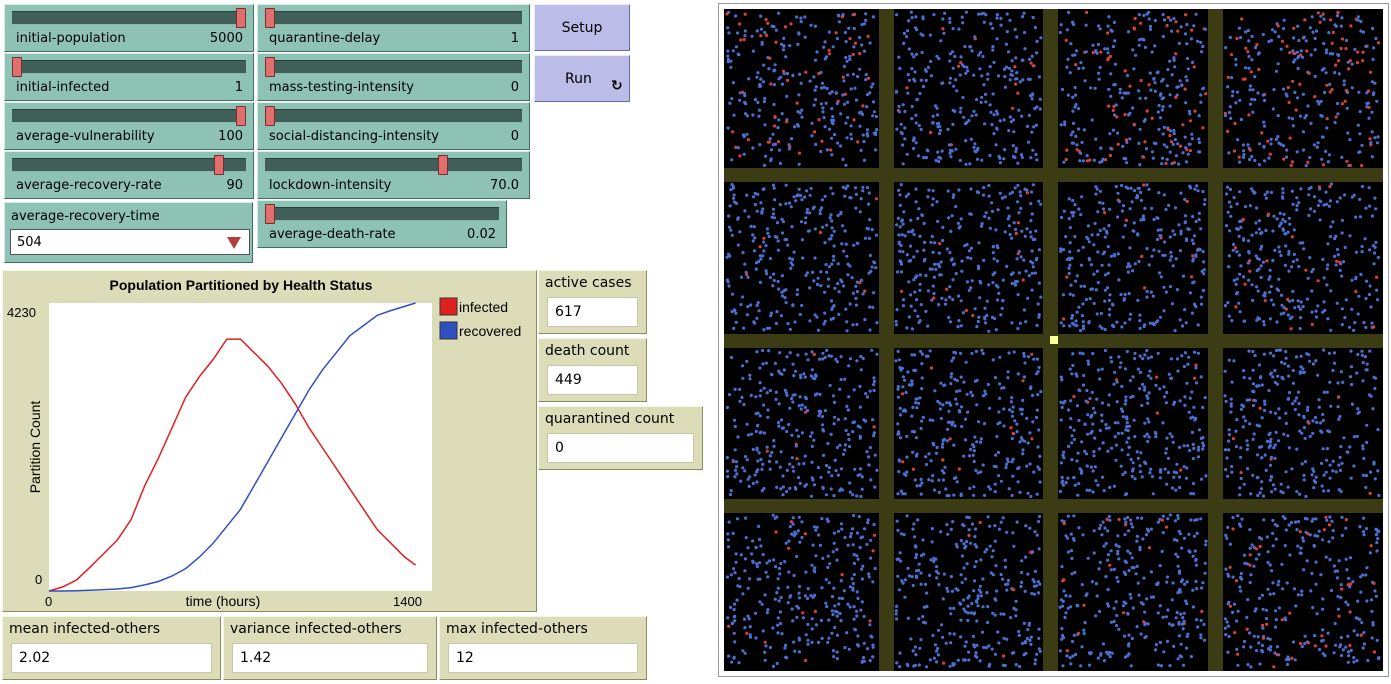 This screenshot has width=1391, height=684. What do you see at coordinates (234, 185) in the screenshot?
I see `slider-value: 90` at bounding box center [234, 185].